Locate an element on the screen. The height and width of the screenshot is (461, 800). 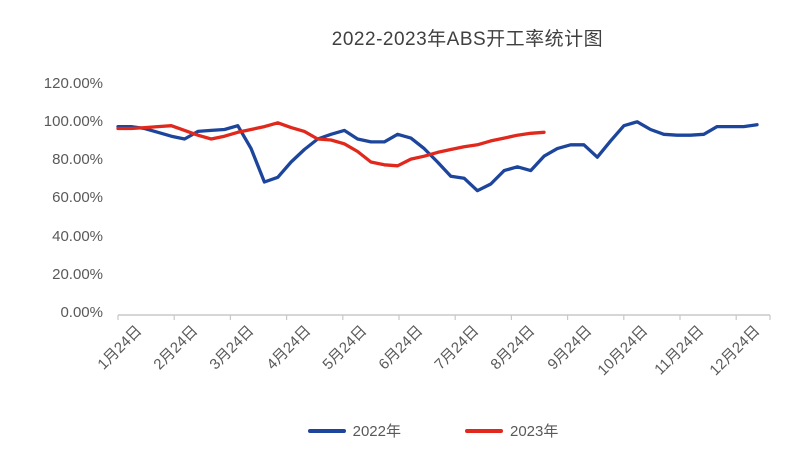
legend-line-swatch-2022 is located at coordinates (326, 430).